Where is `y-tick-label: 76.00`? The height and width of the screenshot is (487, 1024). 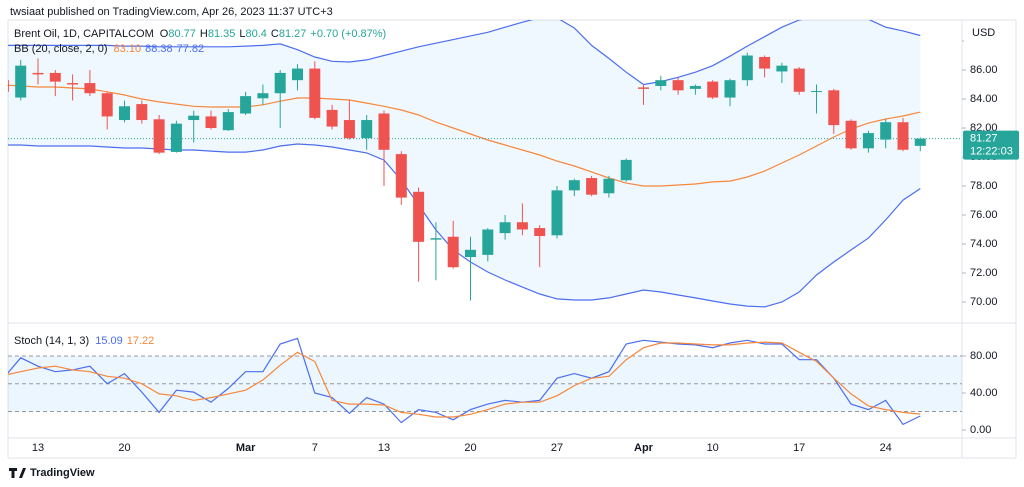 y-tick-label: 76.00 is located at coordinates (984, 215).